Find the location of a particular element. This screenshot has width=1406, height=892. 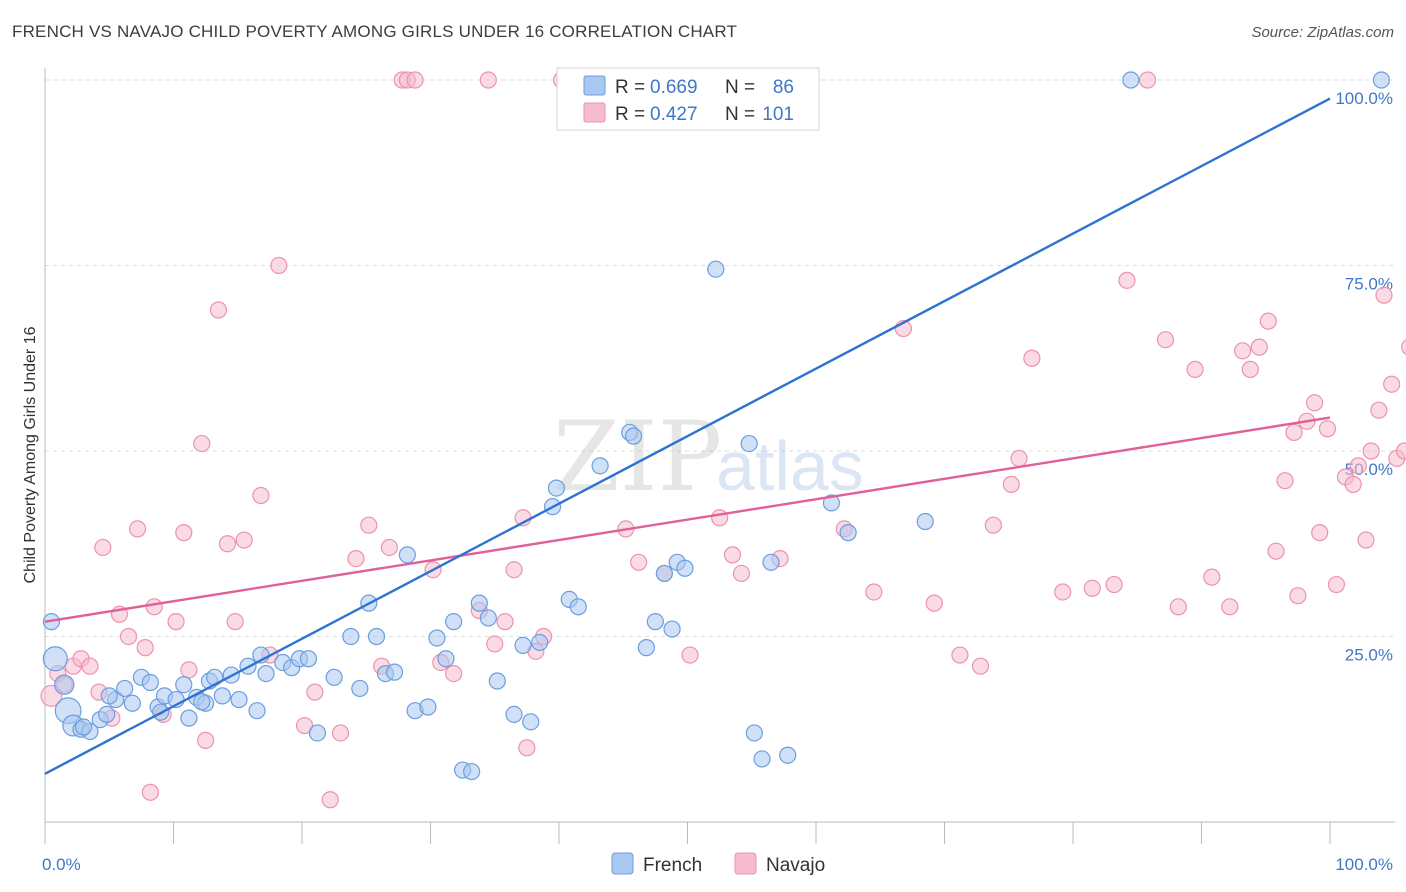

bottom-legend-swatch-navajo is located at coordinates (745, 863).